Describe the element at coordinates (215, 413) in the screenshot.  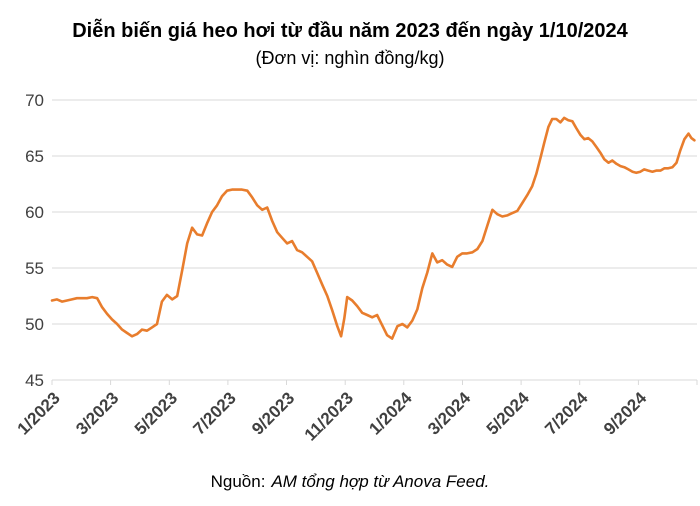
I see `x-tick-label: 7/2023` at that location.